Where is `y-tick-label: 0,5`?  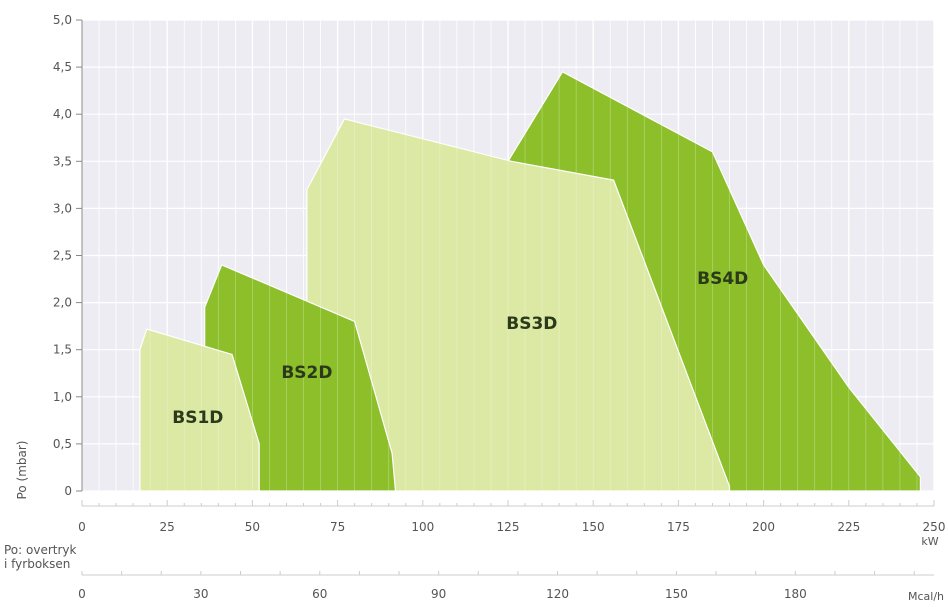
y-tick-label: 0,5 is located at coordinates (62, 444).